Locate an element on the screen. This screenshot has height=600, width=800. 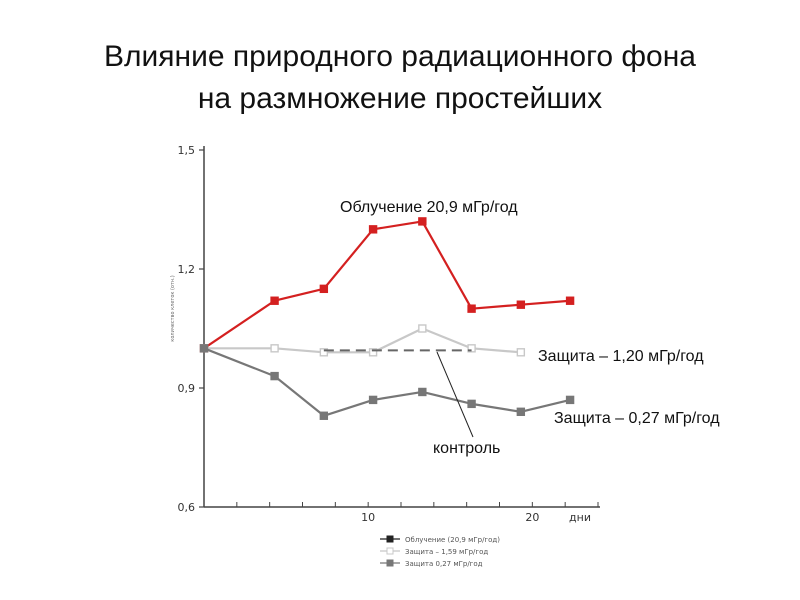
y-tick-label: 1,5 is located at coordinates (187, 150).